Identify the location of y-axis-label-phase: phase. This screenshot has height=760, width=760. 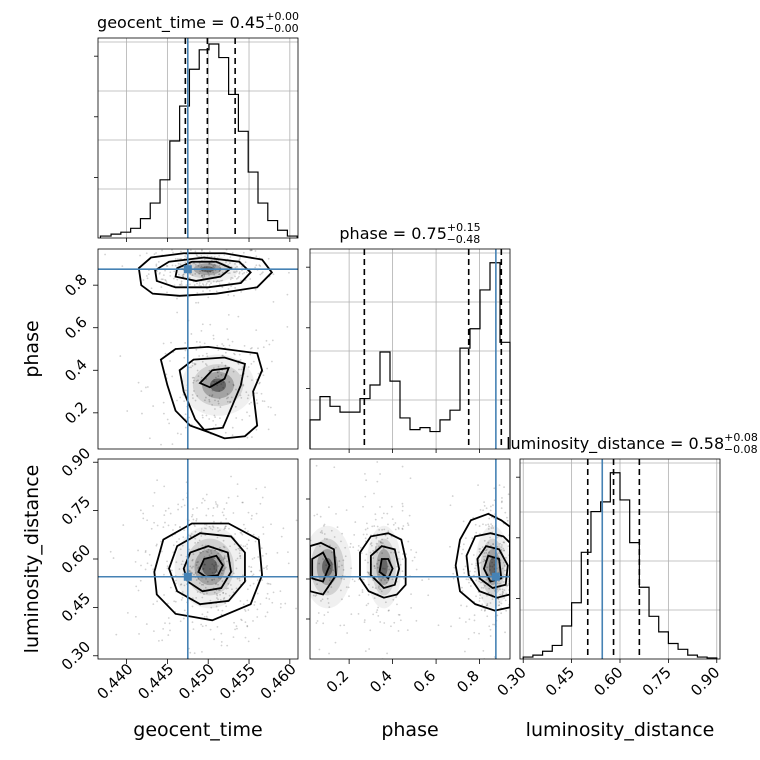
(32, 348).